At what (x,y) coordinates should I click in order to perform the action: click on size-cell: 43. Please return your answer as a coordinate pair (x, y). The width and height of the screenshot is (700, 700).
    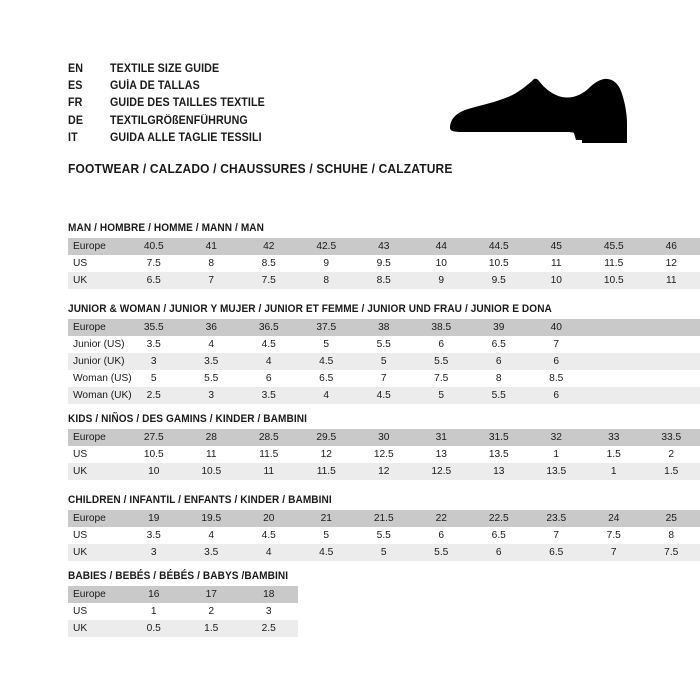
    Looking at the image, I should click on (384, 246).